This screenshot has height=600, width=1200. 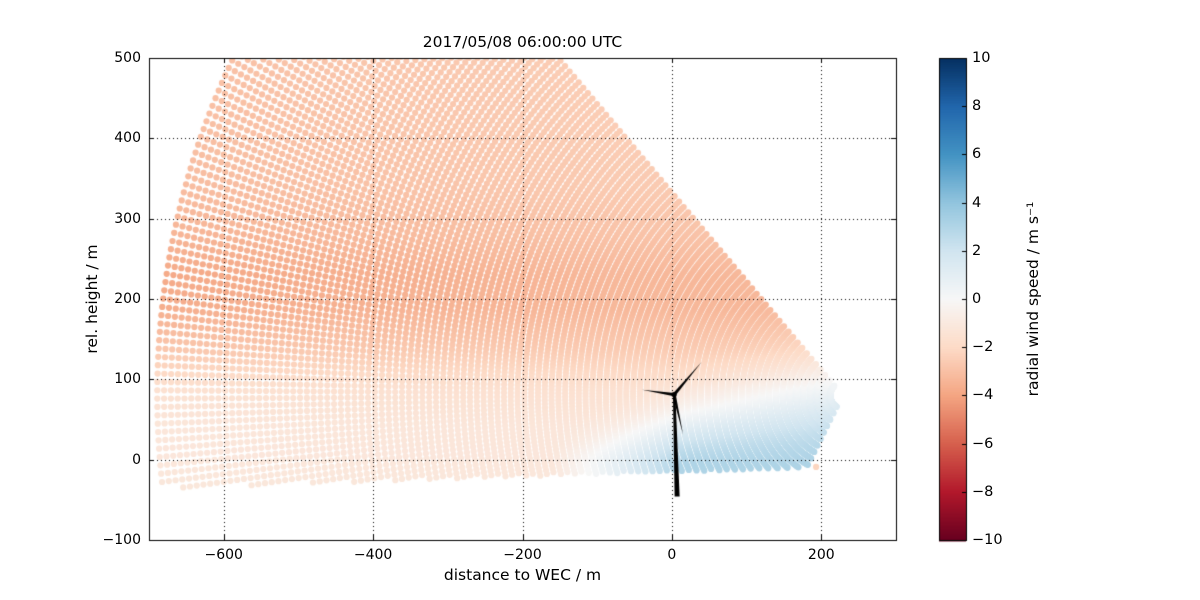 What do you see at coordinates (1033, 299) in the screenshot?
I see `colorbar-label: radial wind speed / m s⁻¹` at bounding box center [1033, 299].